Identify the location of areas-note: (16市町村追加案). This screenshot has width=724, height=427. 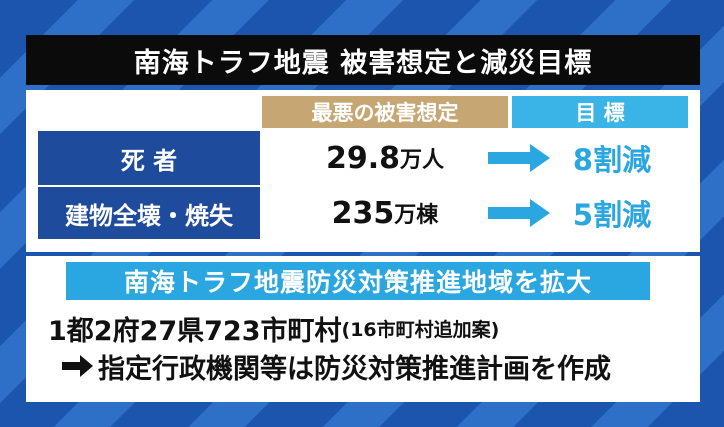
(420, 329).